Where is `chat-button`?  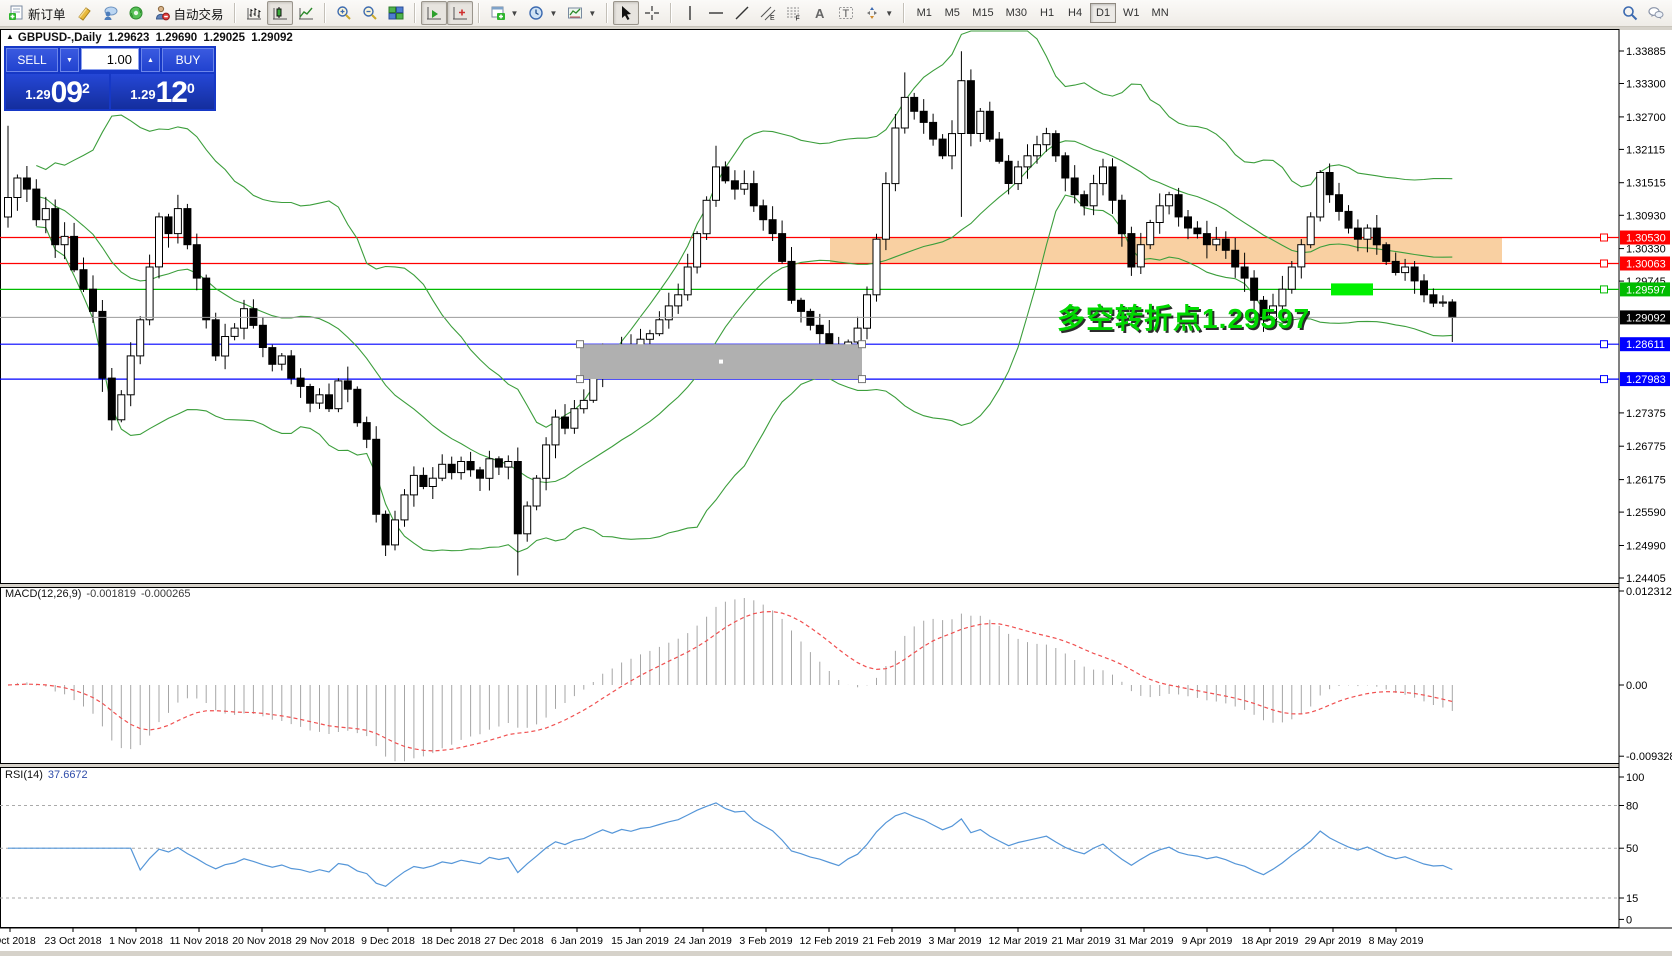 chat-button is located at coordinates (1656, 13).